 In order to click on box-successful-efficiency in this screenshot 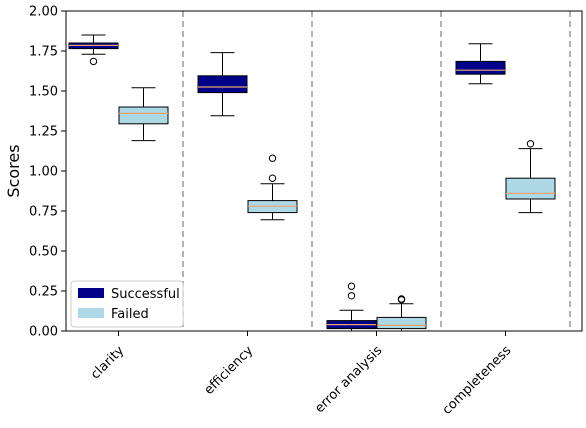, I will do `click(222, 84)`.